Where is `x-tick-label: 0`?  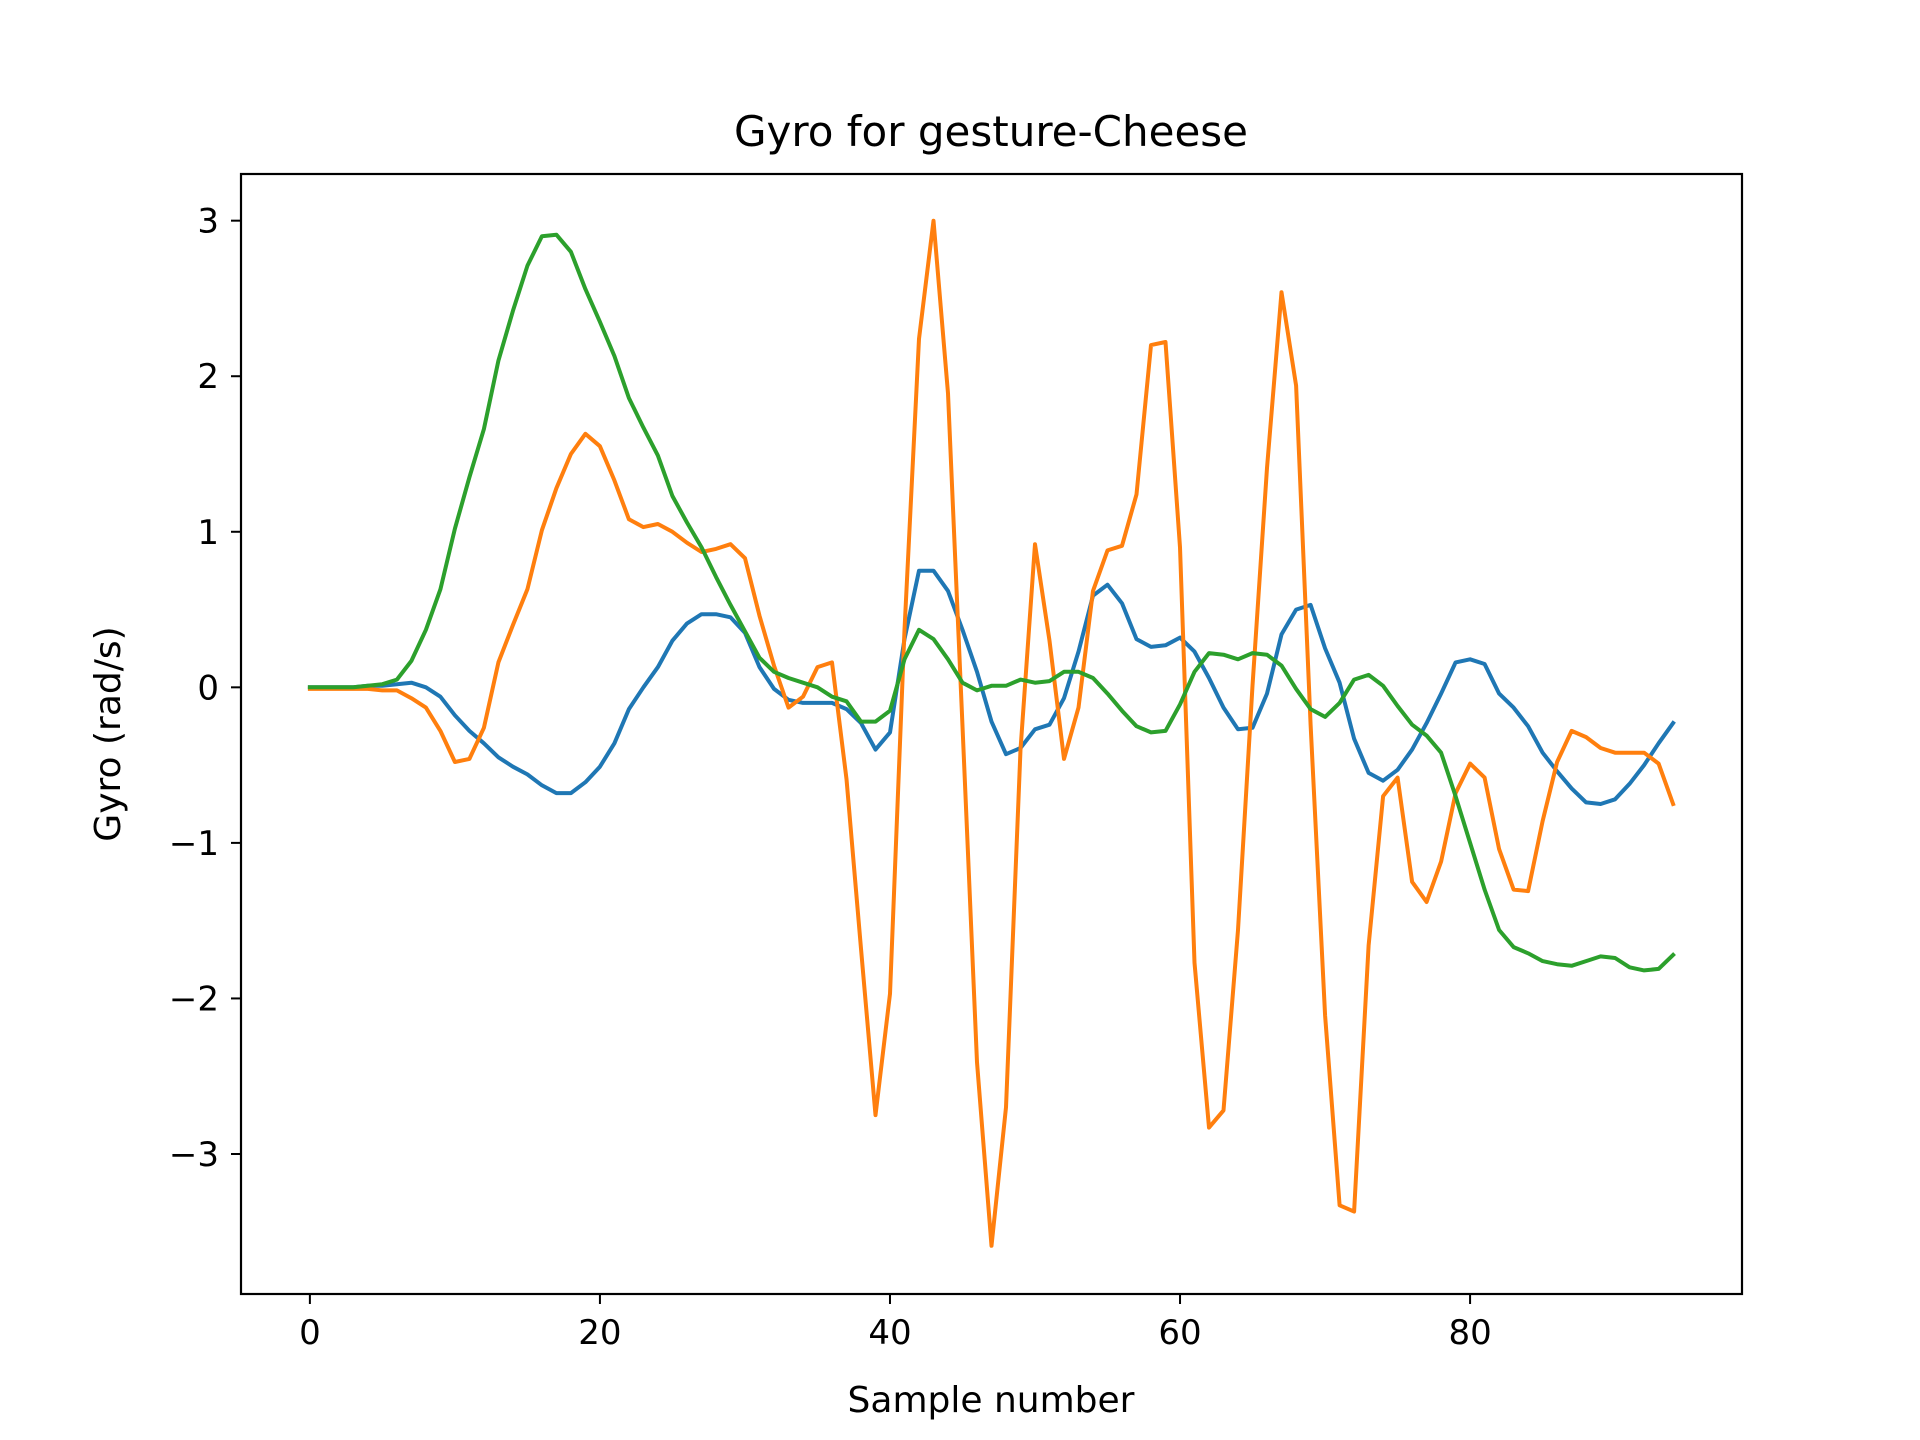
x-tick-label: 0 is located at coordinates (310, 1333).